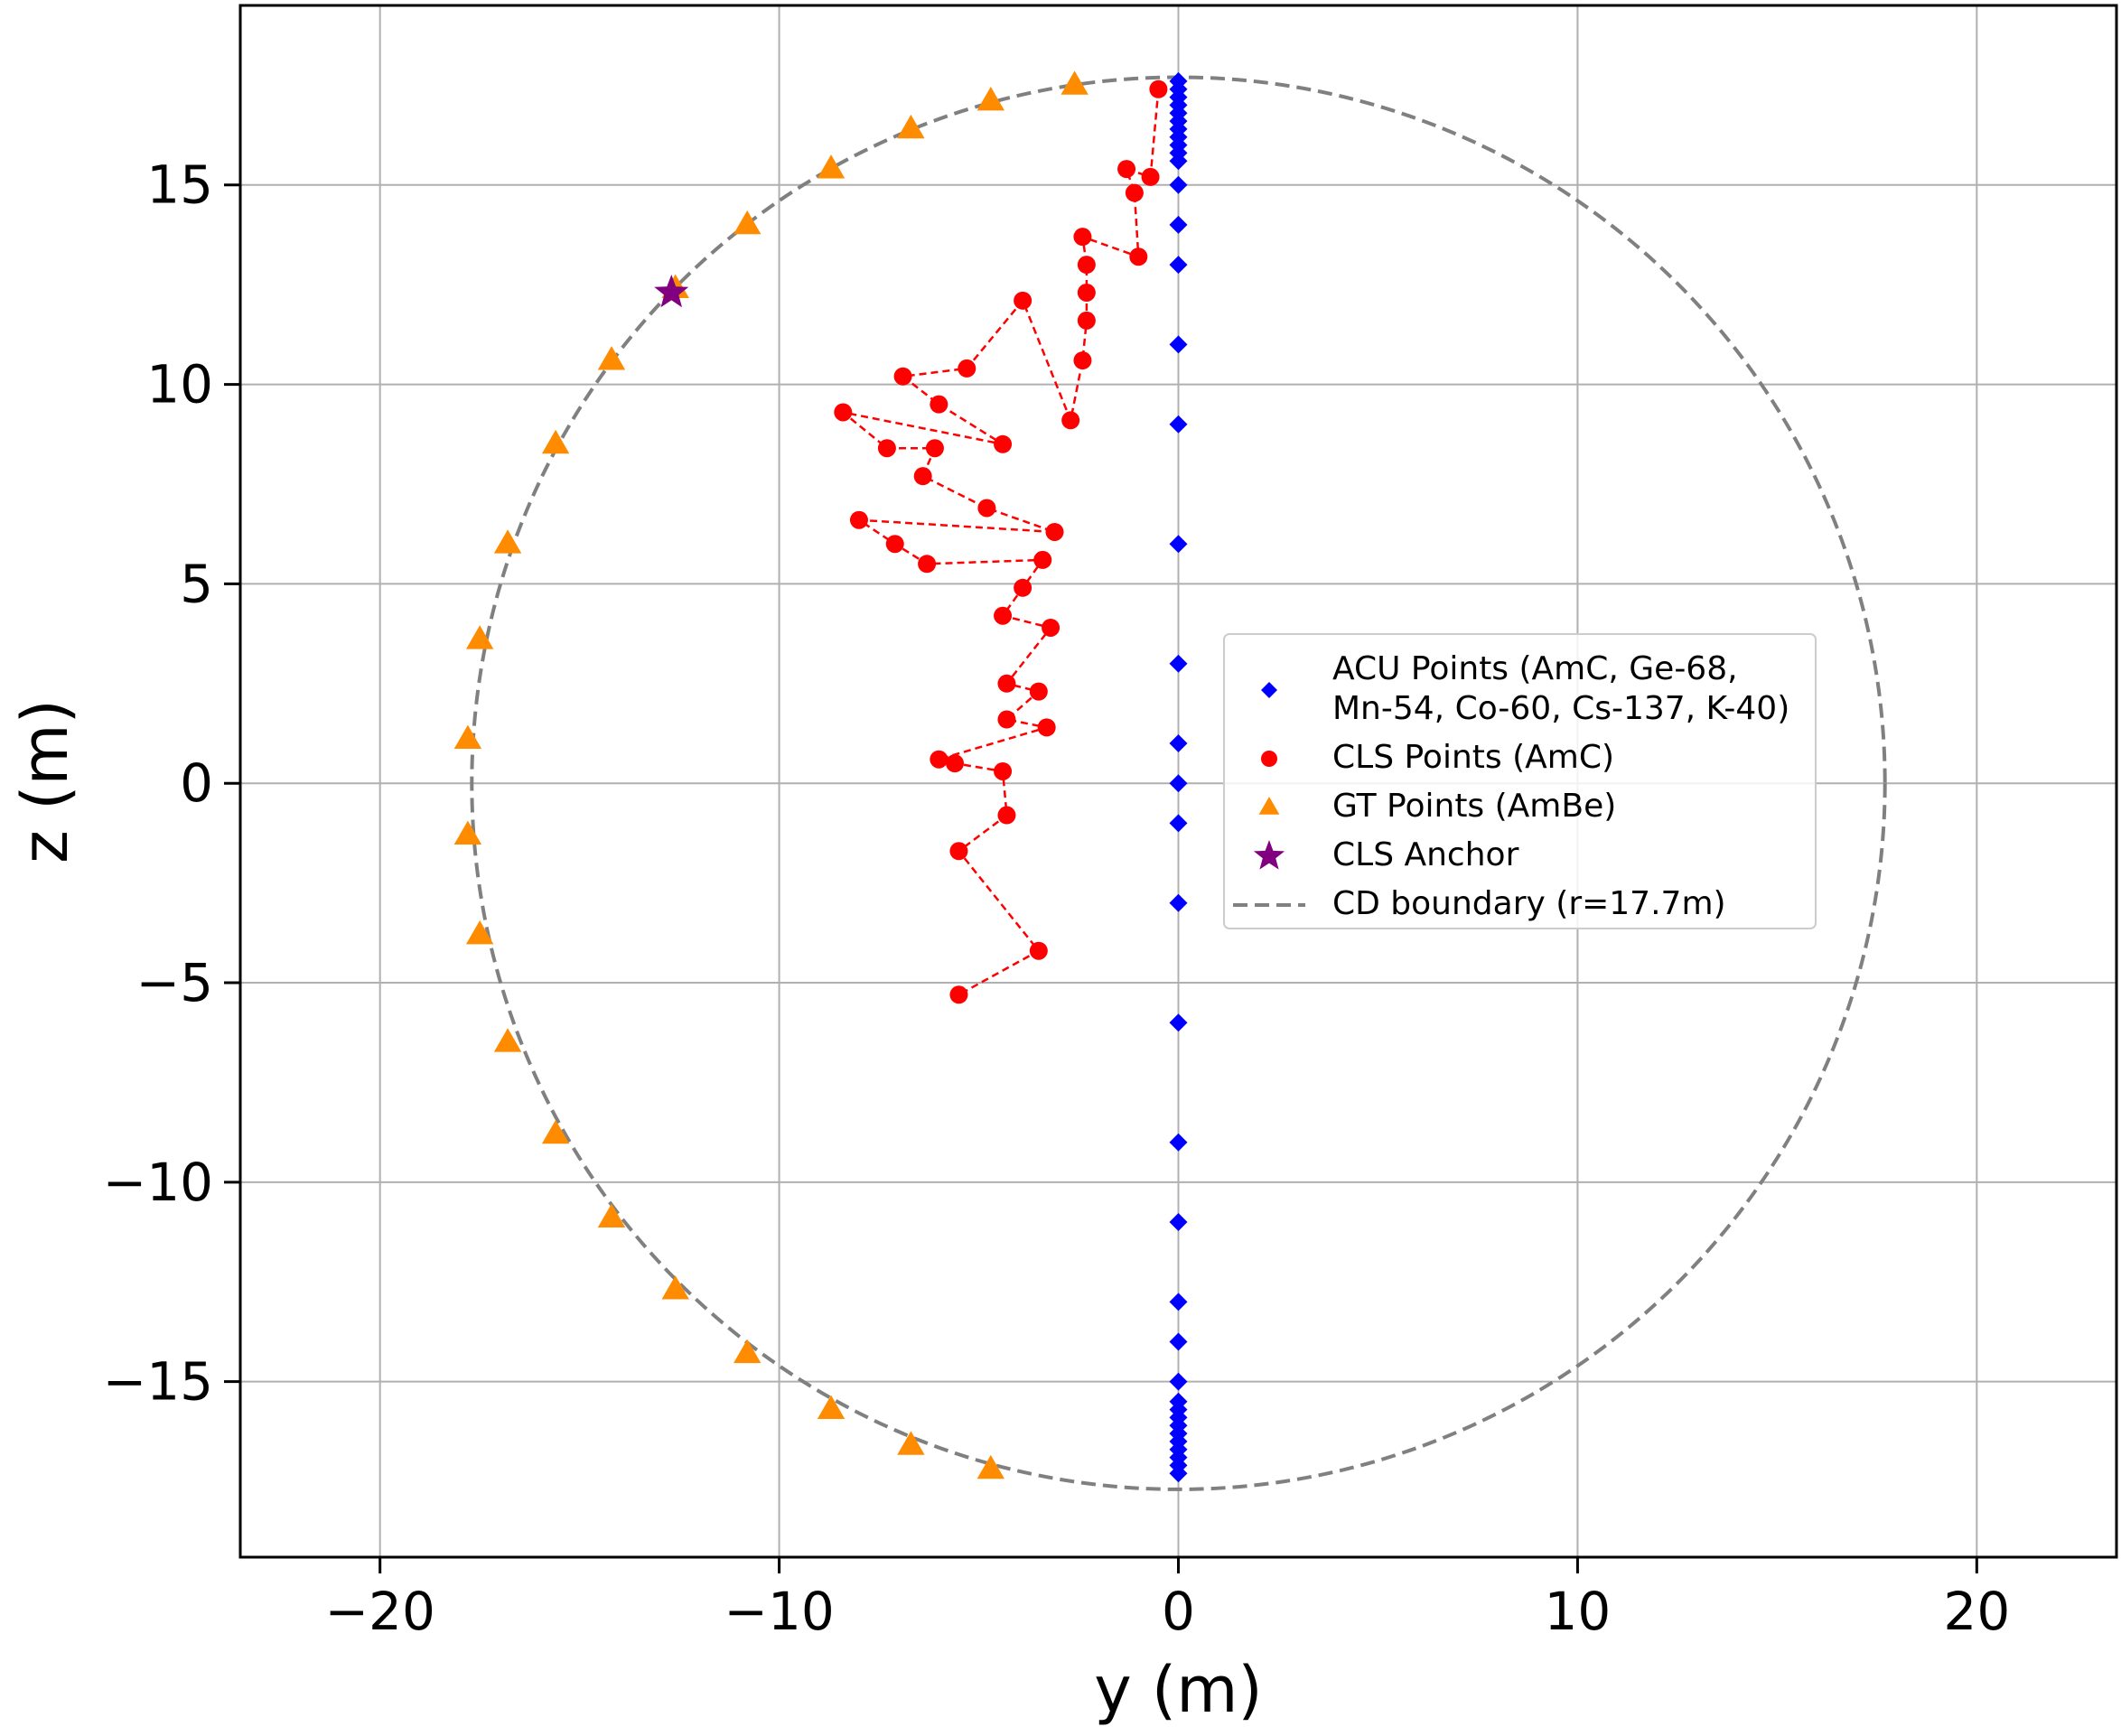 The width and height of the screenshot is (2121, 1736). What do you see at coordinates (1561, 708) in the screenshot?
I see `legend-label: Mn-54, Co-60, Cs-137, K-40)` at bounding box center [1561, 708].